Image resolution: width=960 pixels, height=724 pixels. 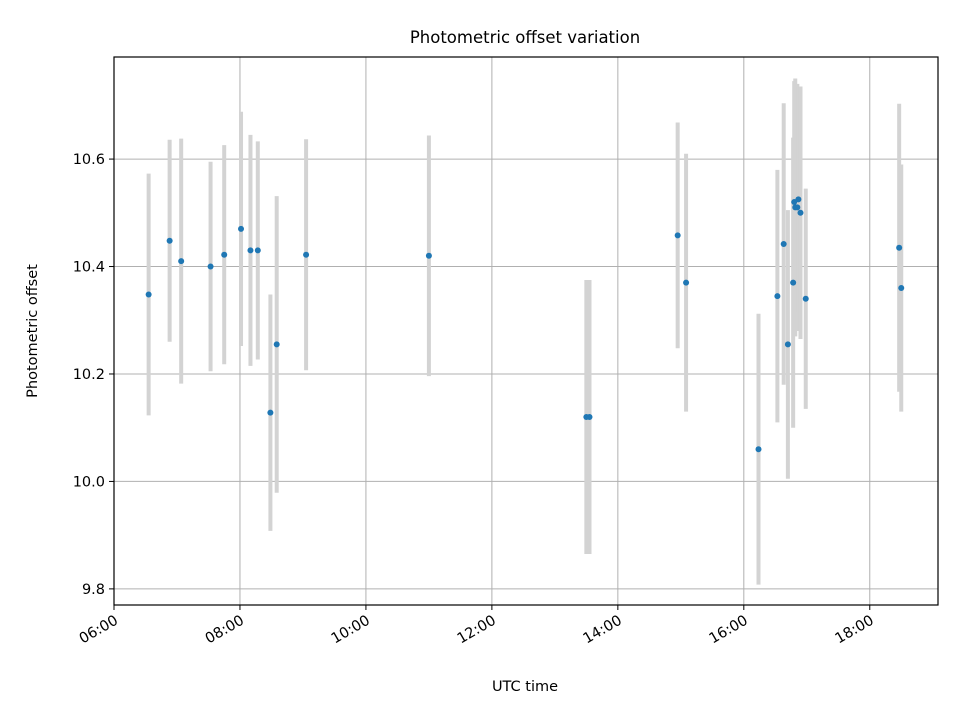 I want to click on y-tick-label: 10.0, so click(x=89, y=482).